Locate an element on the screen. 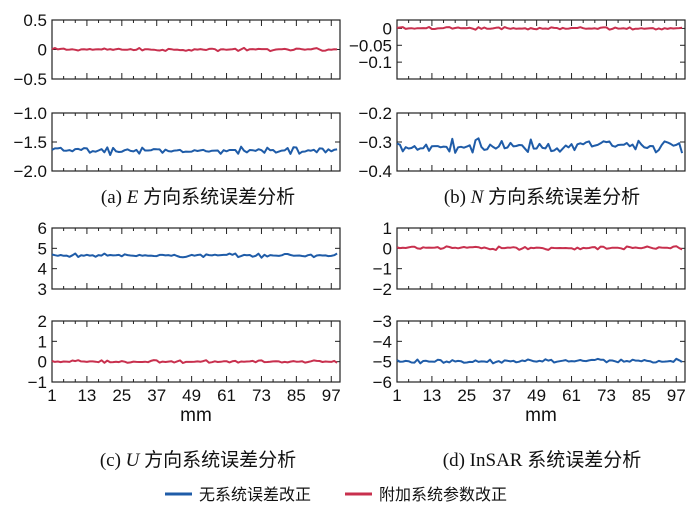 The height and width of the screenshot is (511, 700). chart-caption: (b) N 方向系统误差分析 is located at coordinates (542, 197).